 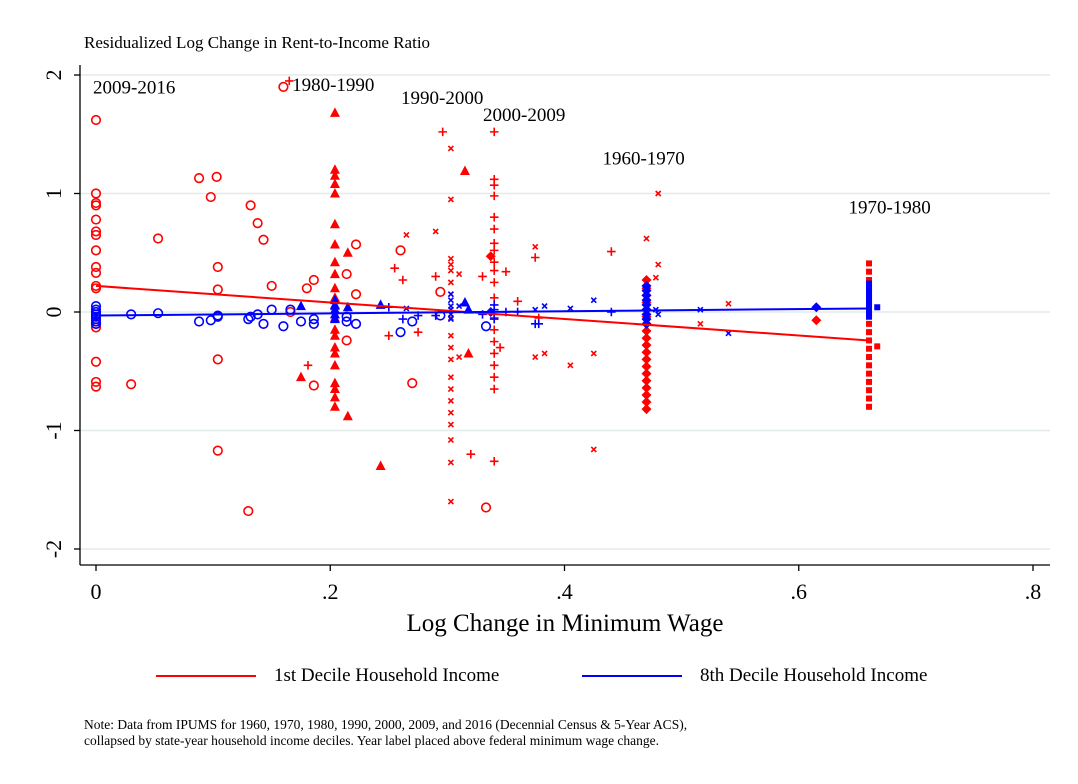 What do you see at coordinates (53, 193) in the screenshot?
I see `y-tick-label-1: 1` at bounding box center [53, 193].